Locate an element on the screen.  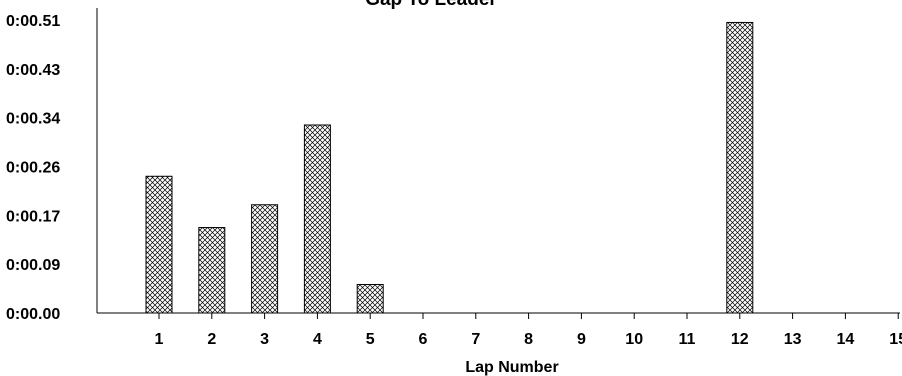
y-tick-label: 0:00.26 is located at coordinates (33, 168).